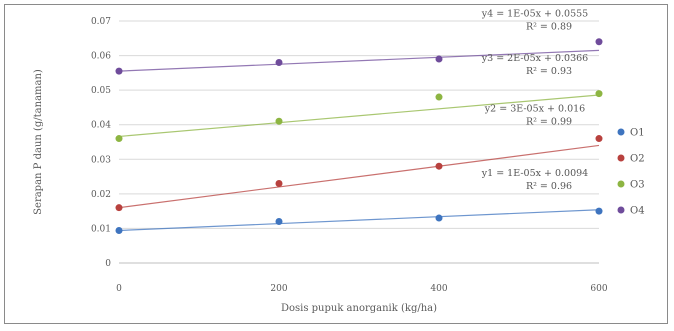 This screenshot has height=331, width=674. What do you see at coordinates (278, 289) in the screenshot?
I see `x-tick-label: 200` at bounding box center [278, 289].